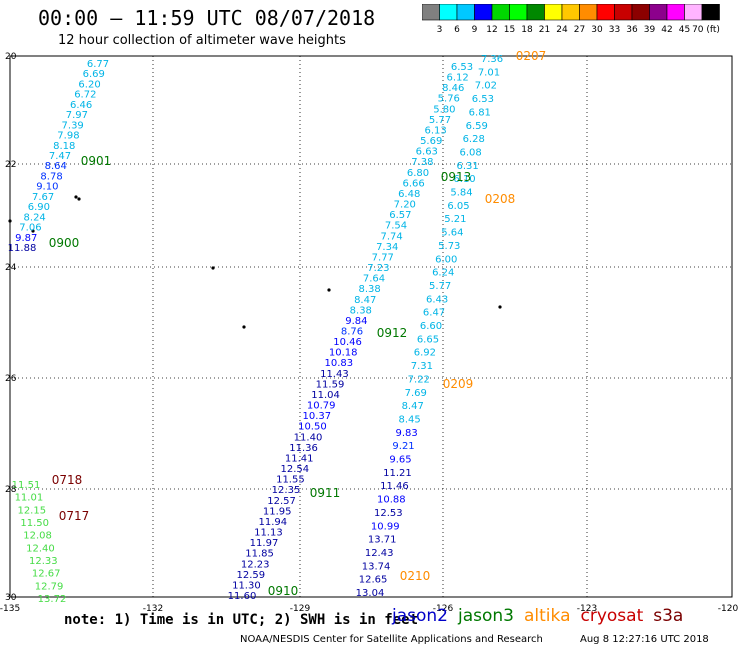  What do you see at coordinates (425, 353) in the screenshot?
I see `swh-value: 6.92` at bounding box center [425, 353].